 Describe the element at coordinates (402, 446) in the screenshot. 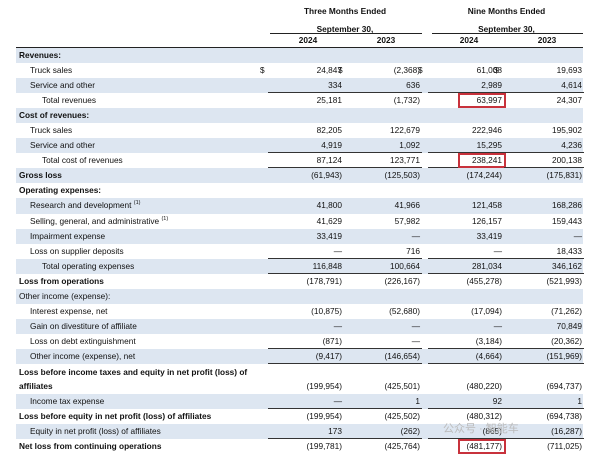

I see `cell-value: (425,764)` at that location.